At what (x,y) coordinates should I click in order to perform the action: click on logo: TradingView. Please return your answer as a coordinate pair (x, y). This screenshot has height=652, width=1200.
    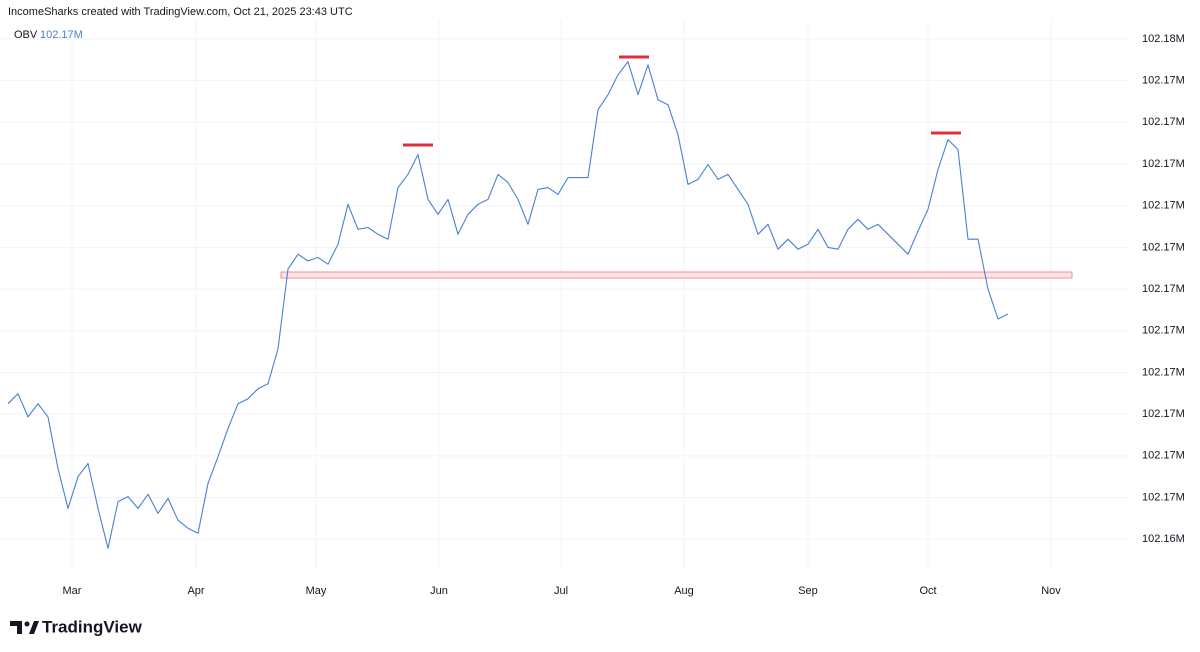
    Looking at the image, I should click on (76, 626).